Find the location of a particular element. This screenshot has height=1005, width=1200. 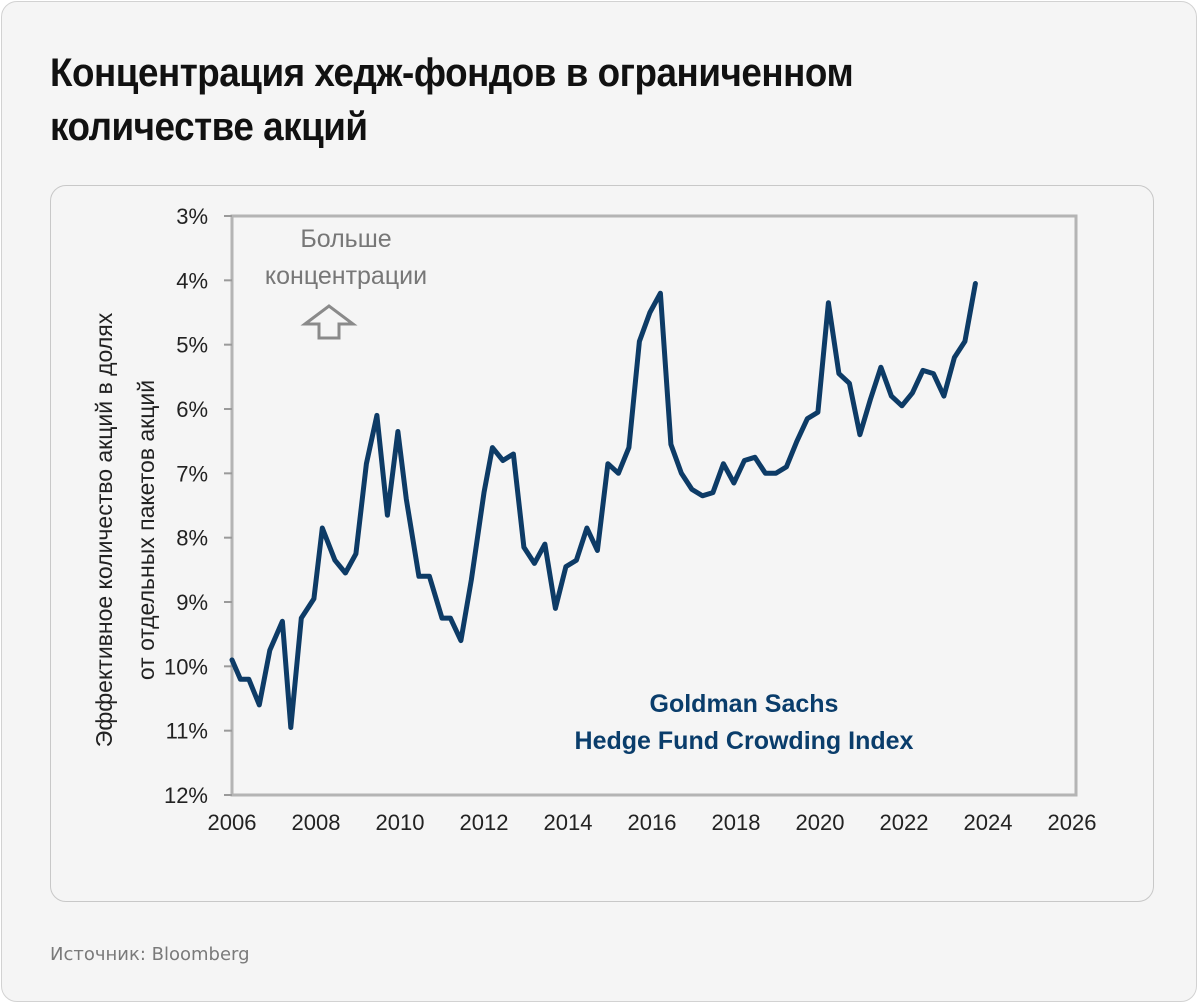

x-tick-label: 2024 is located at coordinates (988, 822).